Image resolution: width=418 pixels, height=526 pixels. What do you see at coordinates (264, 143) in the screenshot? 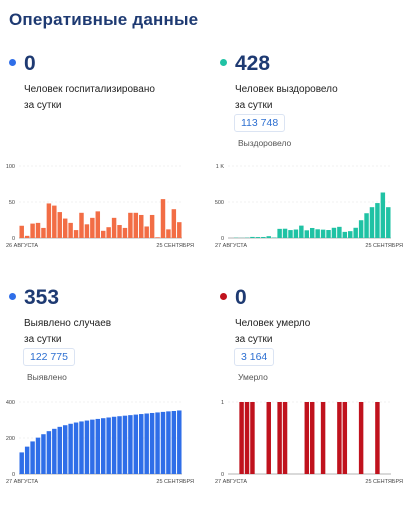
I see `recovered-total-label: Выздоровело` at bounding box center [264, 143].